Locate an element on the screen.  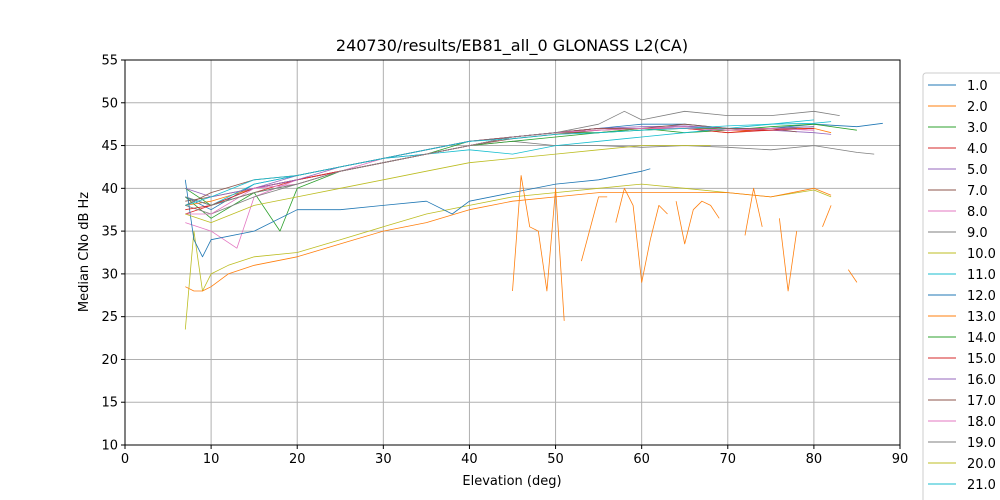
legend-label: 19.0 is located at coordinates (981, 443).